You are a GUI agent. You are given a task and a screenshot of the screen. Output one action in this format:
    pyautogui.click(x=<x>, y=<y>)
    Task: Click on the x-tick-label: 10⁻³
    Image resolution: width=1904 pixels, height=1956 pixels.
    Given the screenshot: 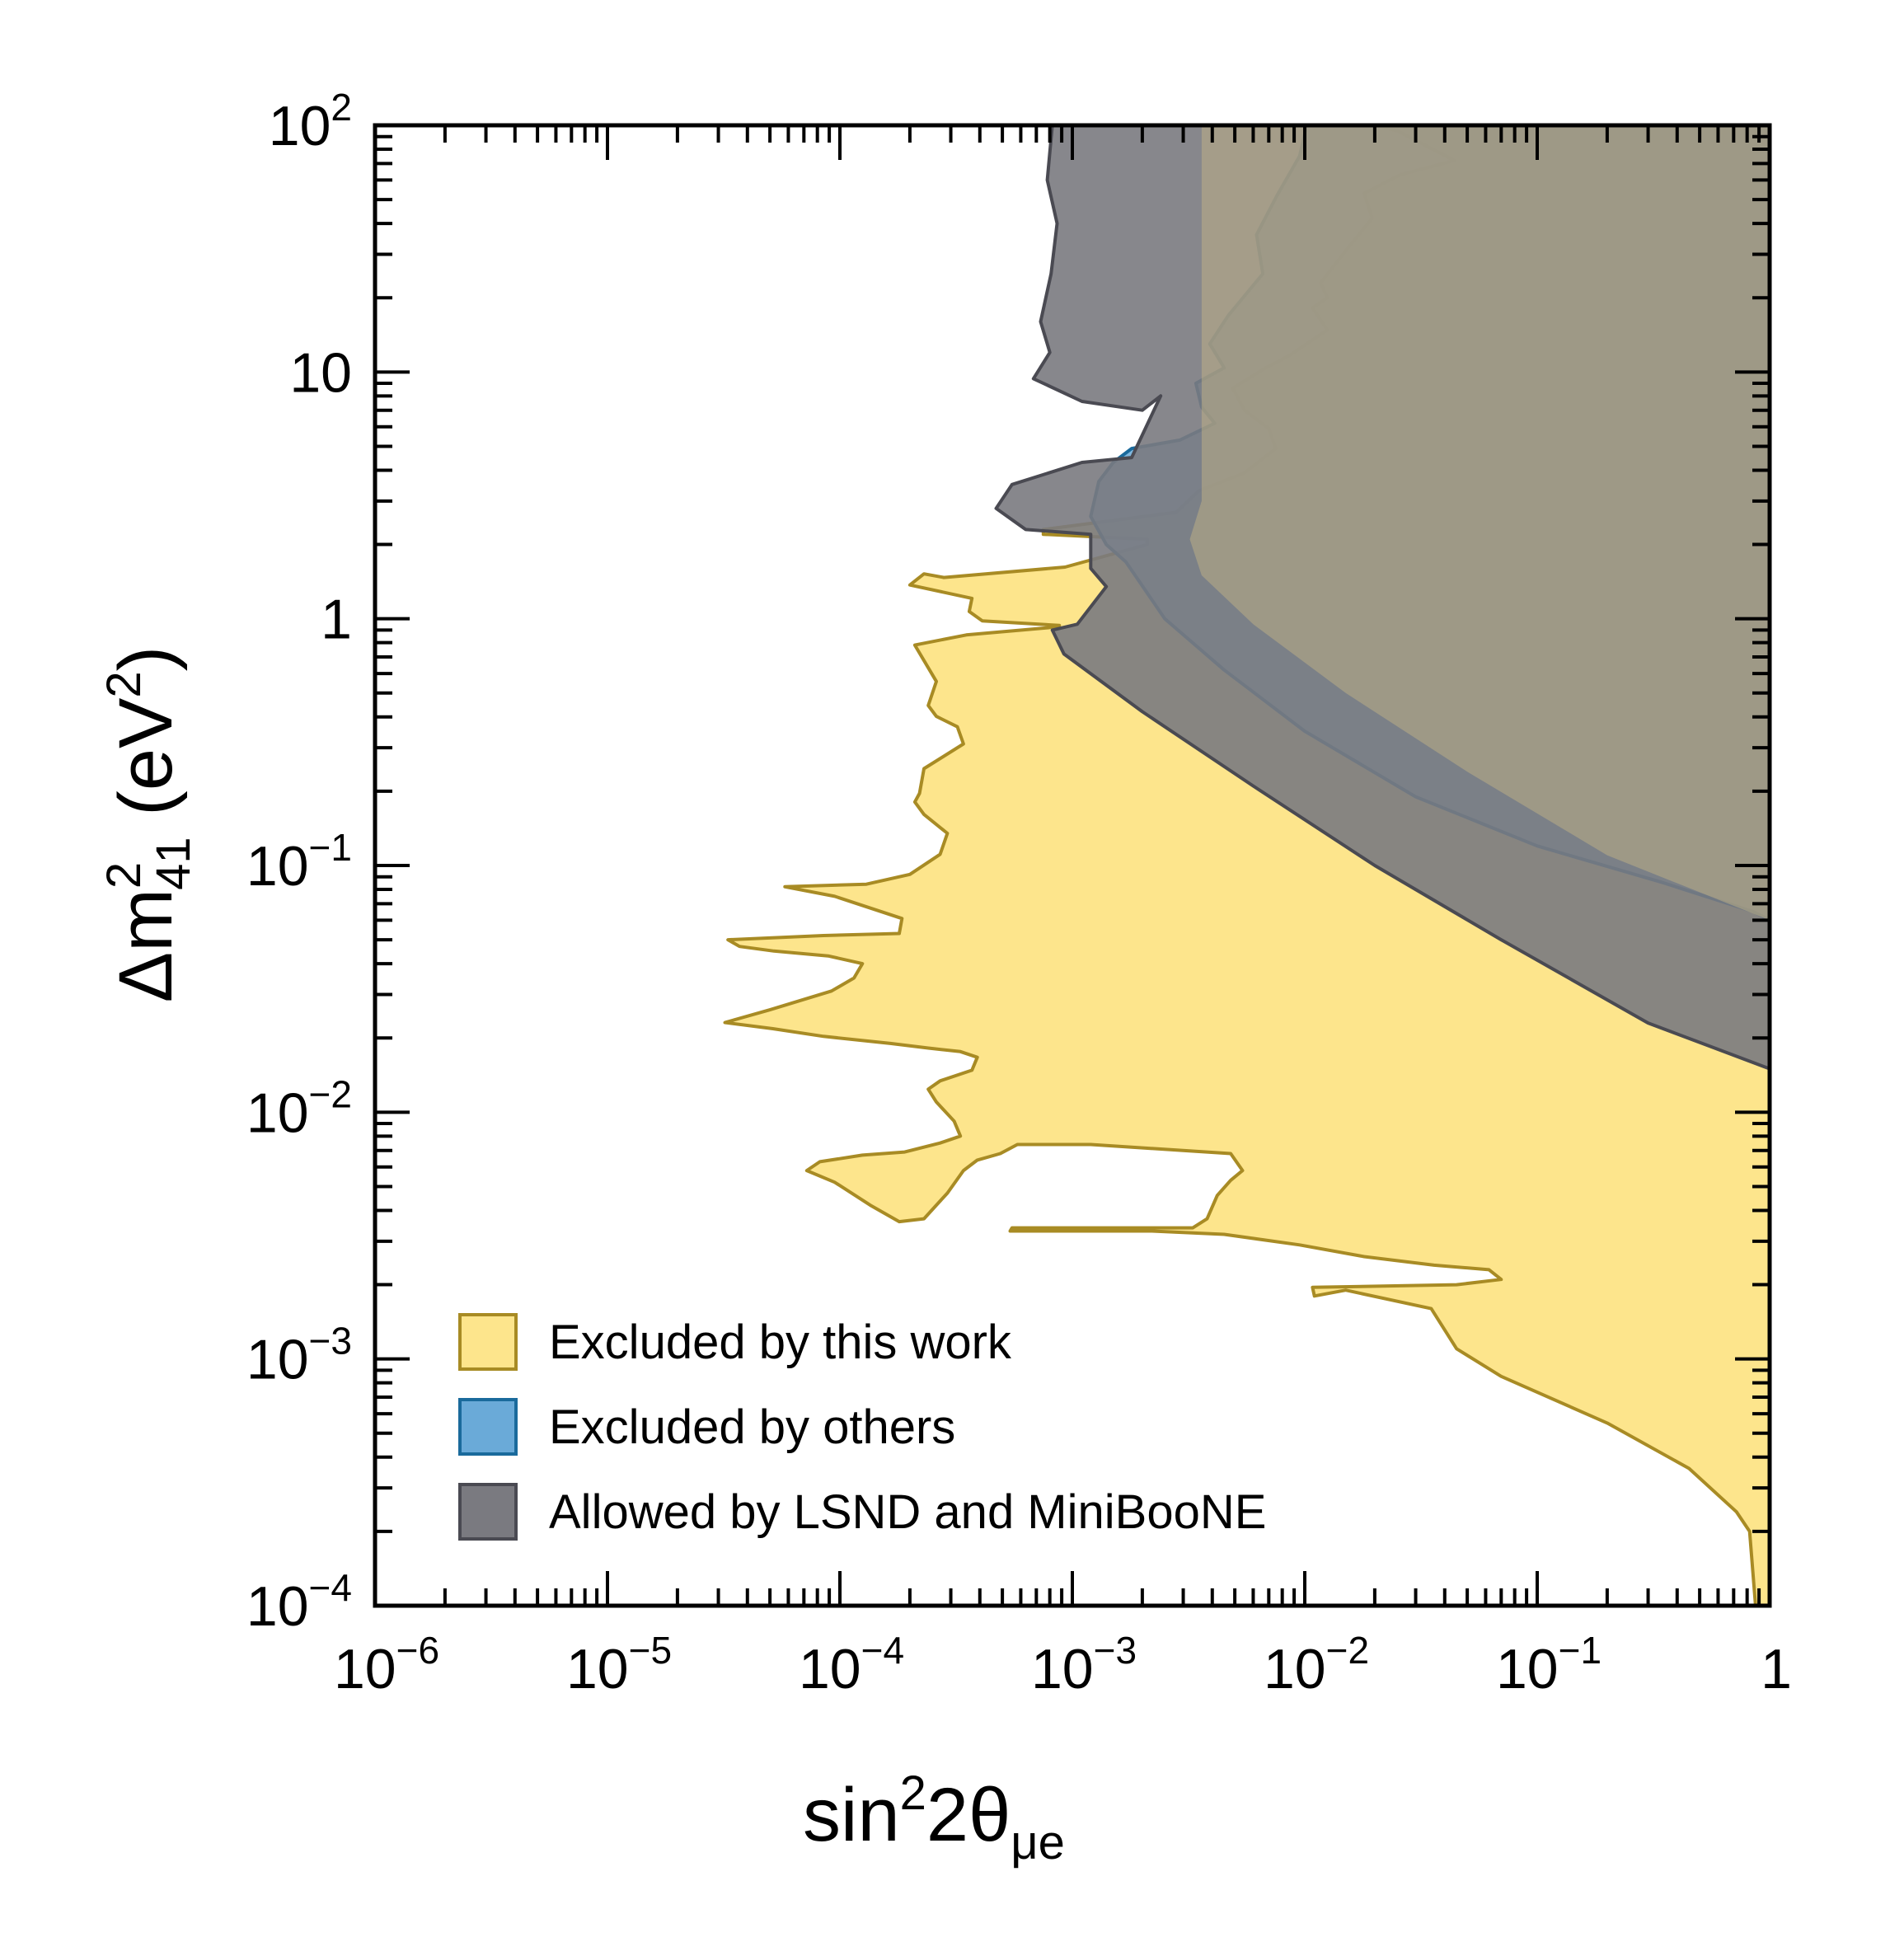 What is the action you would take?
    pyautogui.click(x=1084, y=1664)
    